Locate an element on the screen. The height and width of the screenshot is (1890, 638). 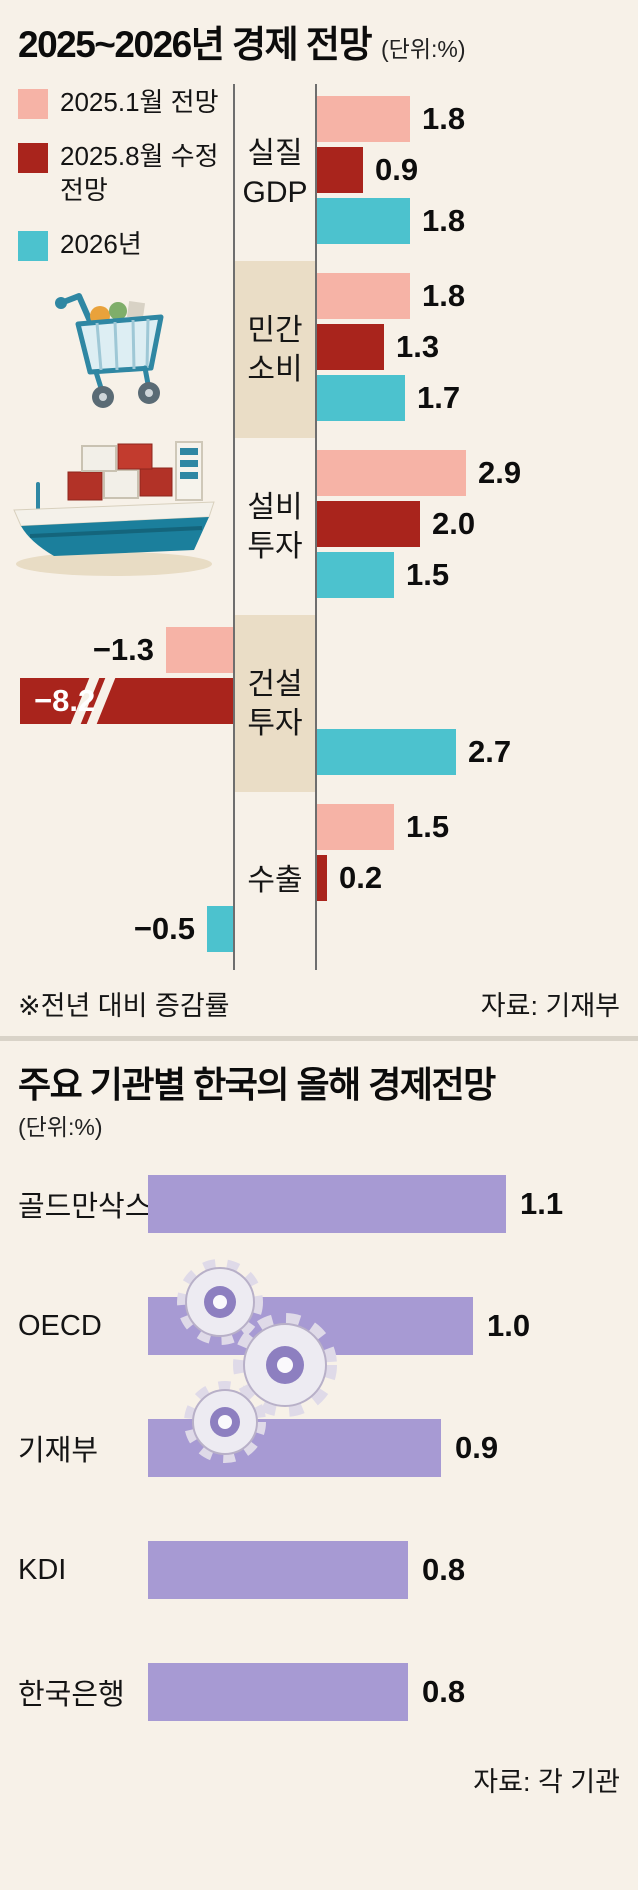
category-label: 민간 소비 is located at coordinates (275, 349).